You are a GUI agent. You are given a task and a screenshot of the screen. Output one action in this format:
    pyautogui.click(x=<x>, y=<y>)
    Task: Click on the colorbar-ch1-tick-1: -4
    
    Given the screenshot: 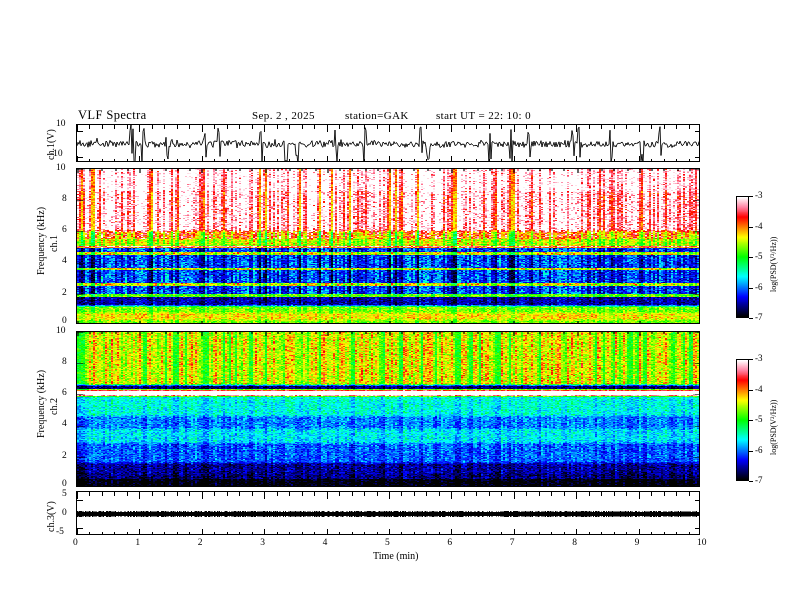 What is the action you would take?
    pyautogui.click(x=759, y=225)
    